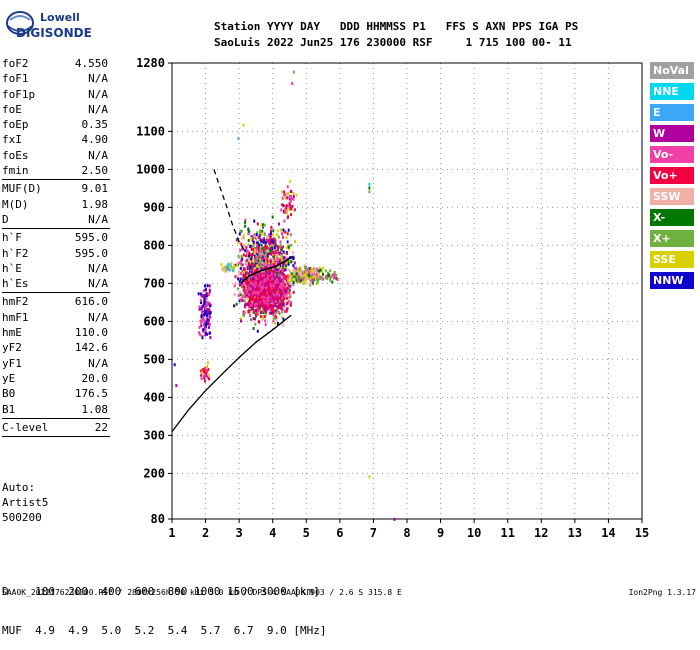  What do you see at coordinates (12, 268) in the screenshot?
I see `param-name: h`E` at bounding box center [12, 268].